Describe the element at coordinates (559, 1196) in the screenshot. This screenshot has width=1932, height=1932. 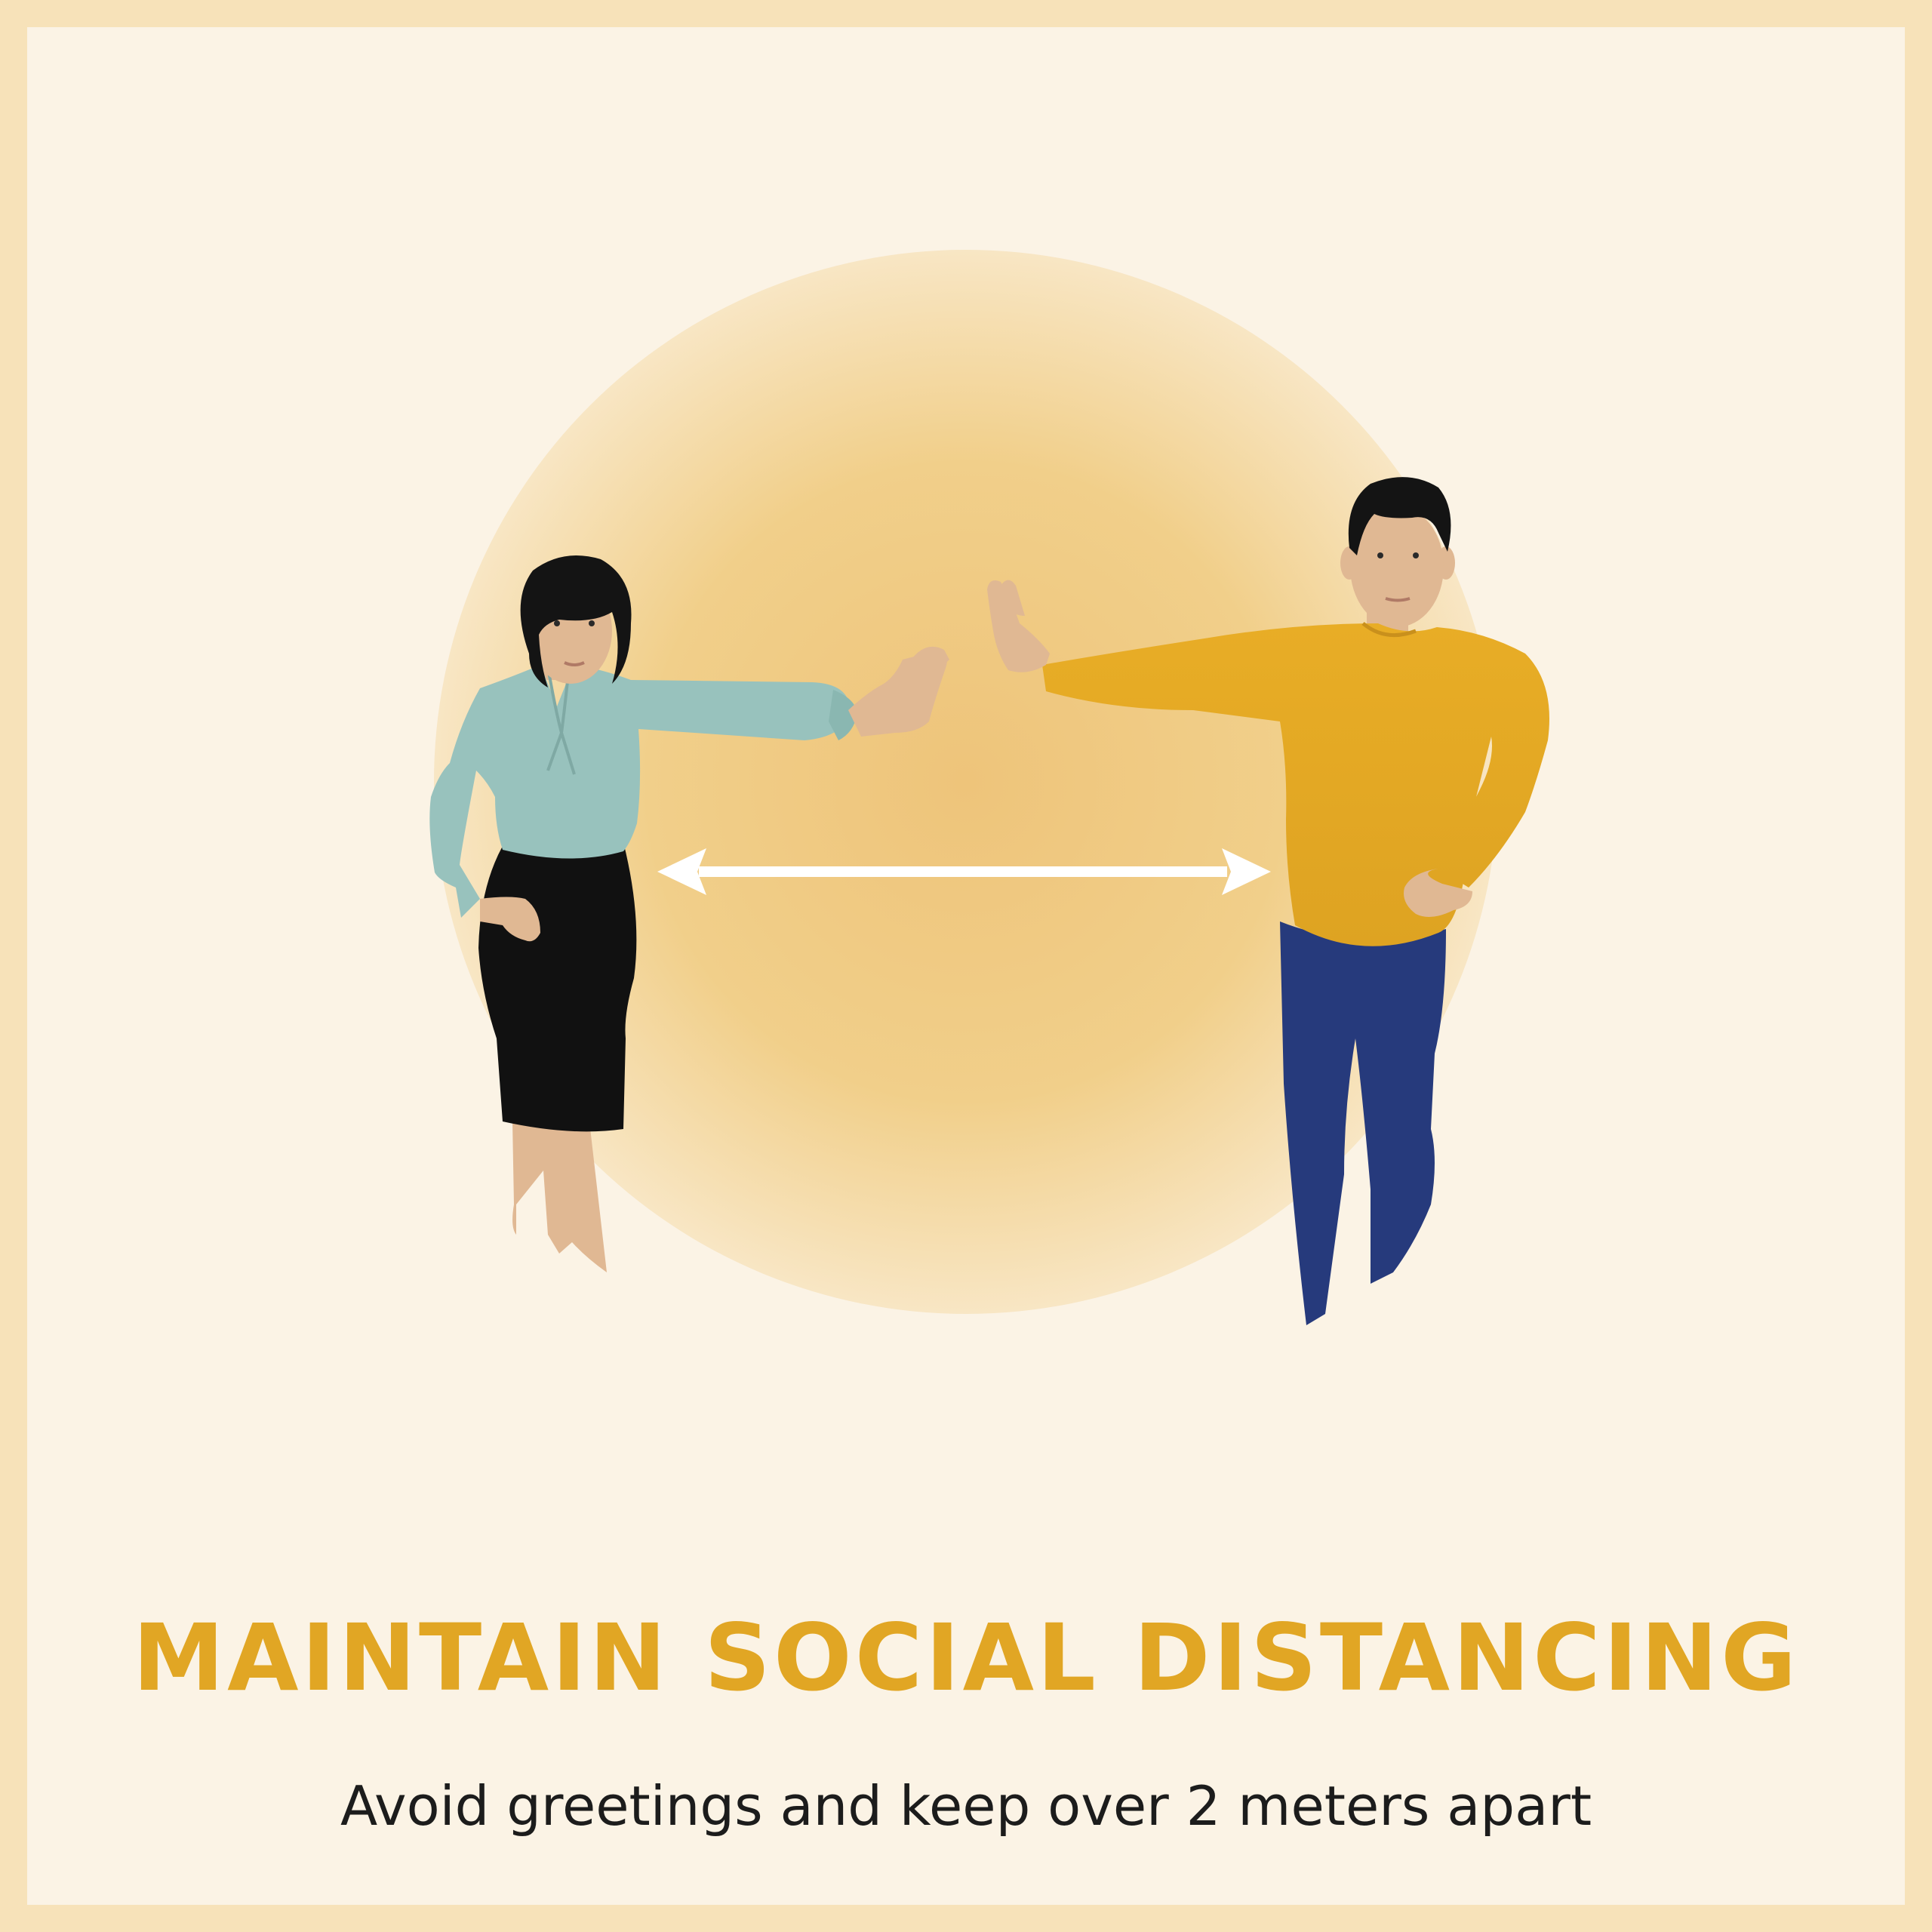
I see `woman-legs` at that location.